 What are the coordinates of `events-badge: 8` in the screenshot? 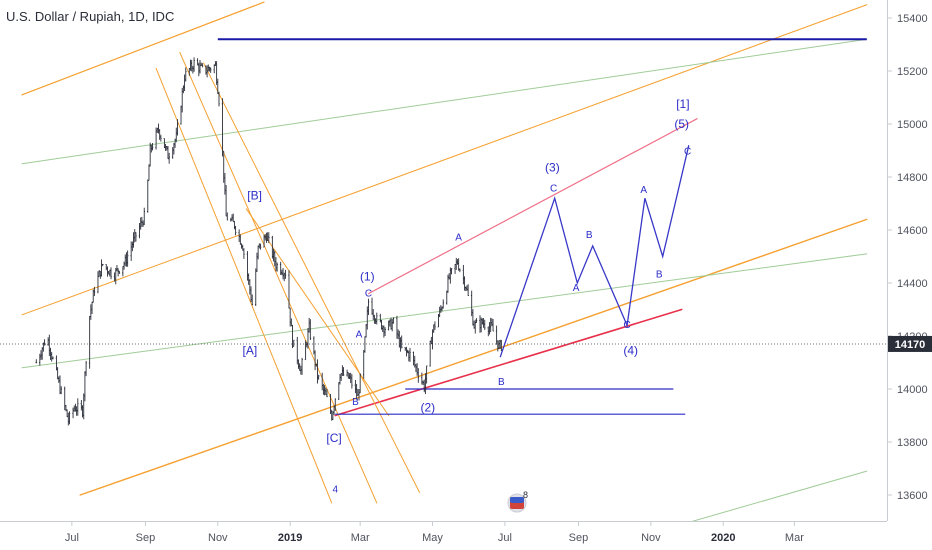 It's located at (517, 501).